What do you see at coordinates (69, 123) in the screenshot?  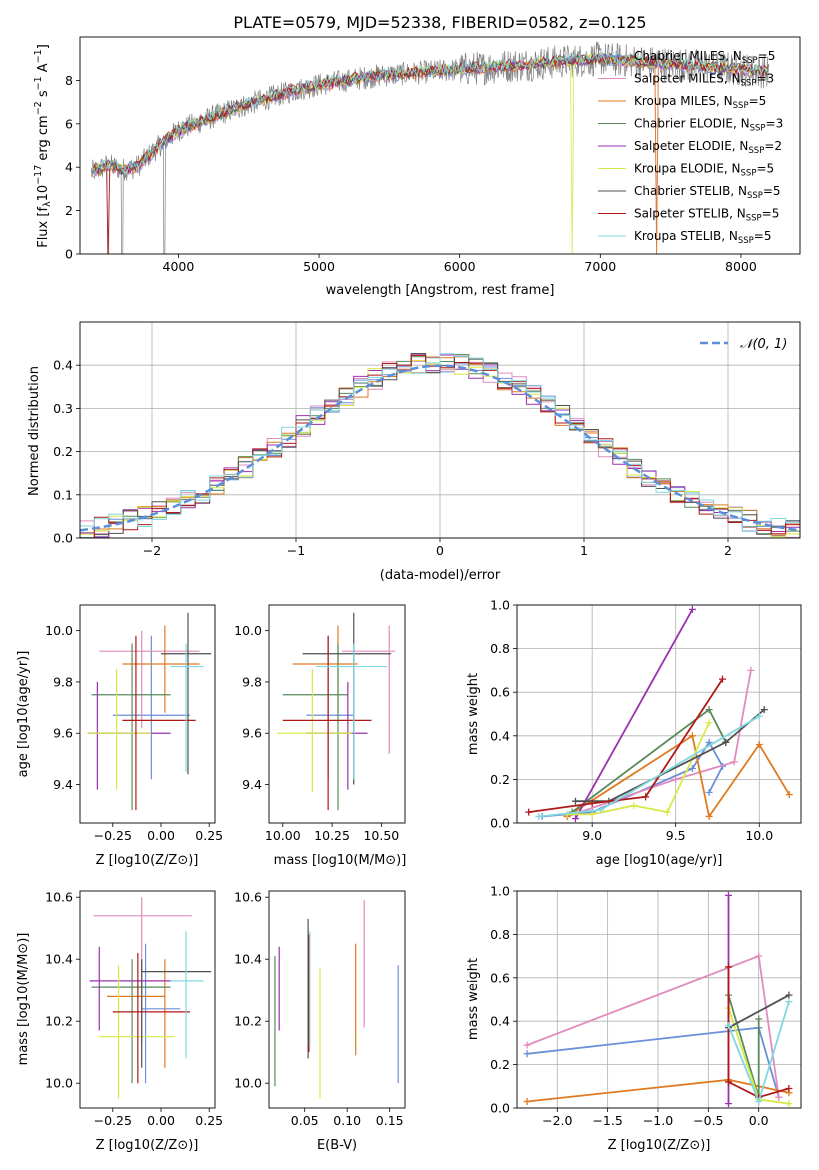 I see `y-tick-label: 6` at bounding box center [69, 123].